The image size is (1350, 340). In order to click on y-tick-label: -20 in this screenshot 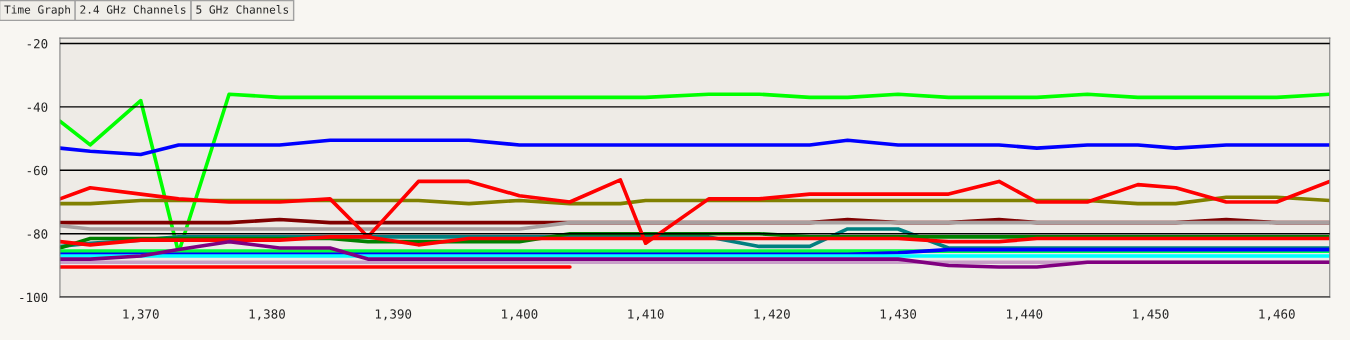, I will do `click(37, 43)`.